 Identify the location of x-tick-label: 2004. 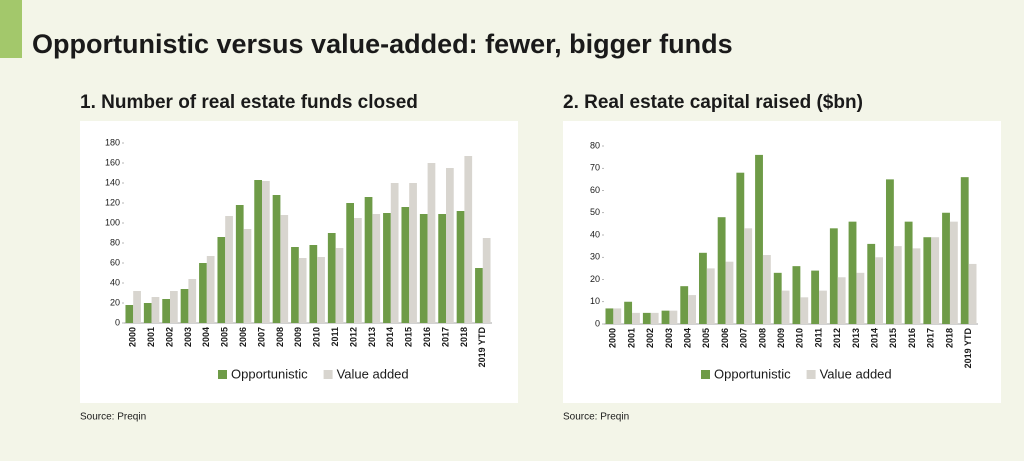
(688, 338).